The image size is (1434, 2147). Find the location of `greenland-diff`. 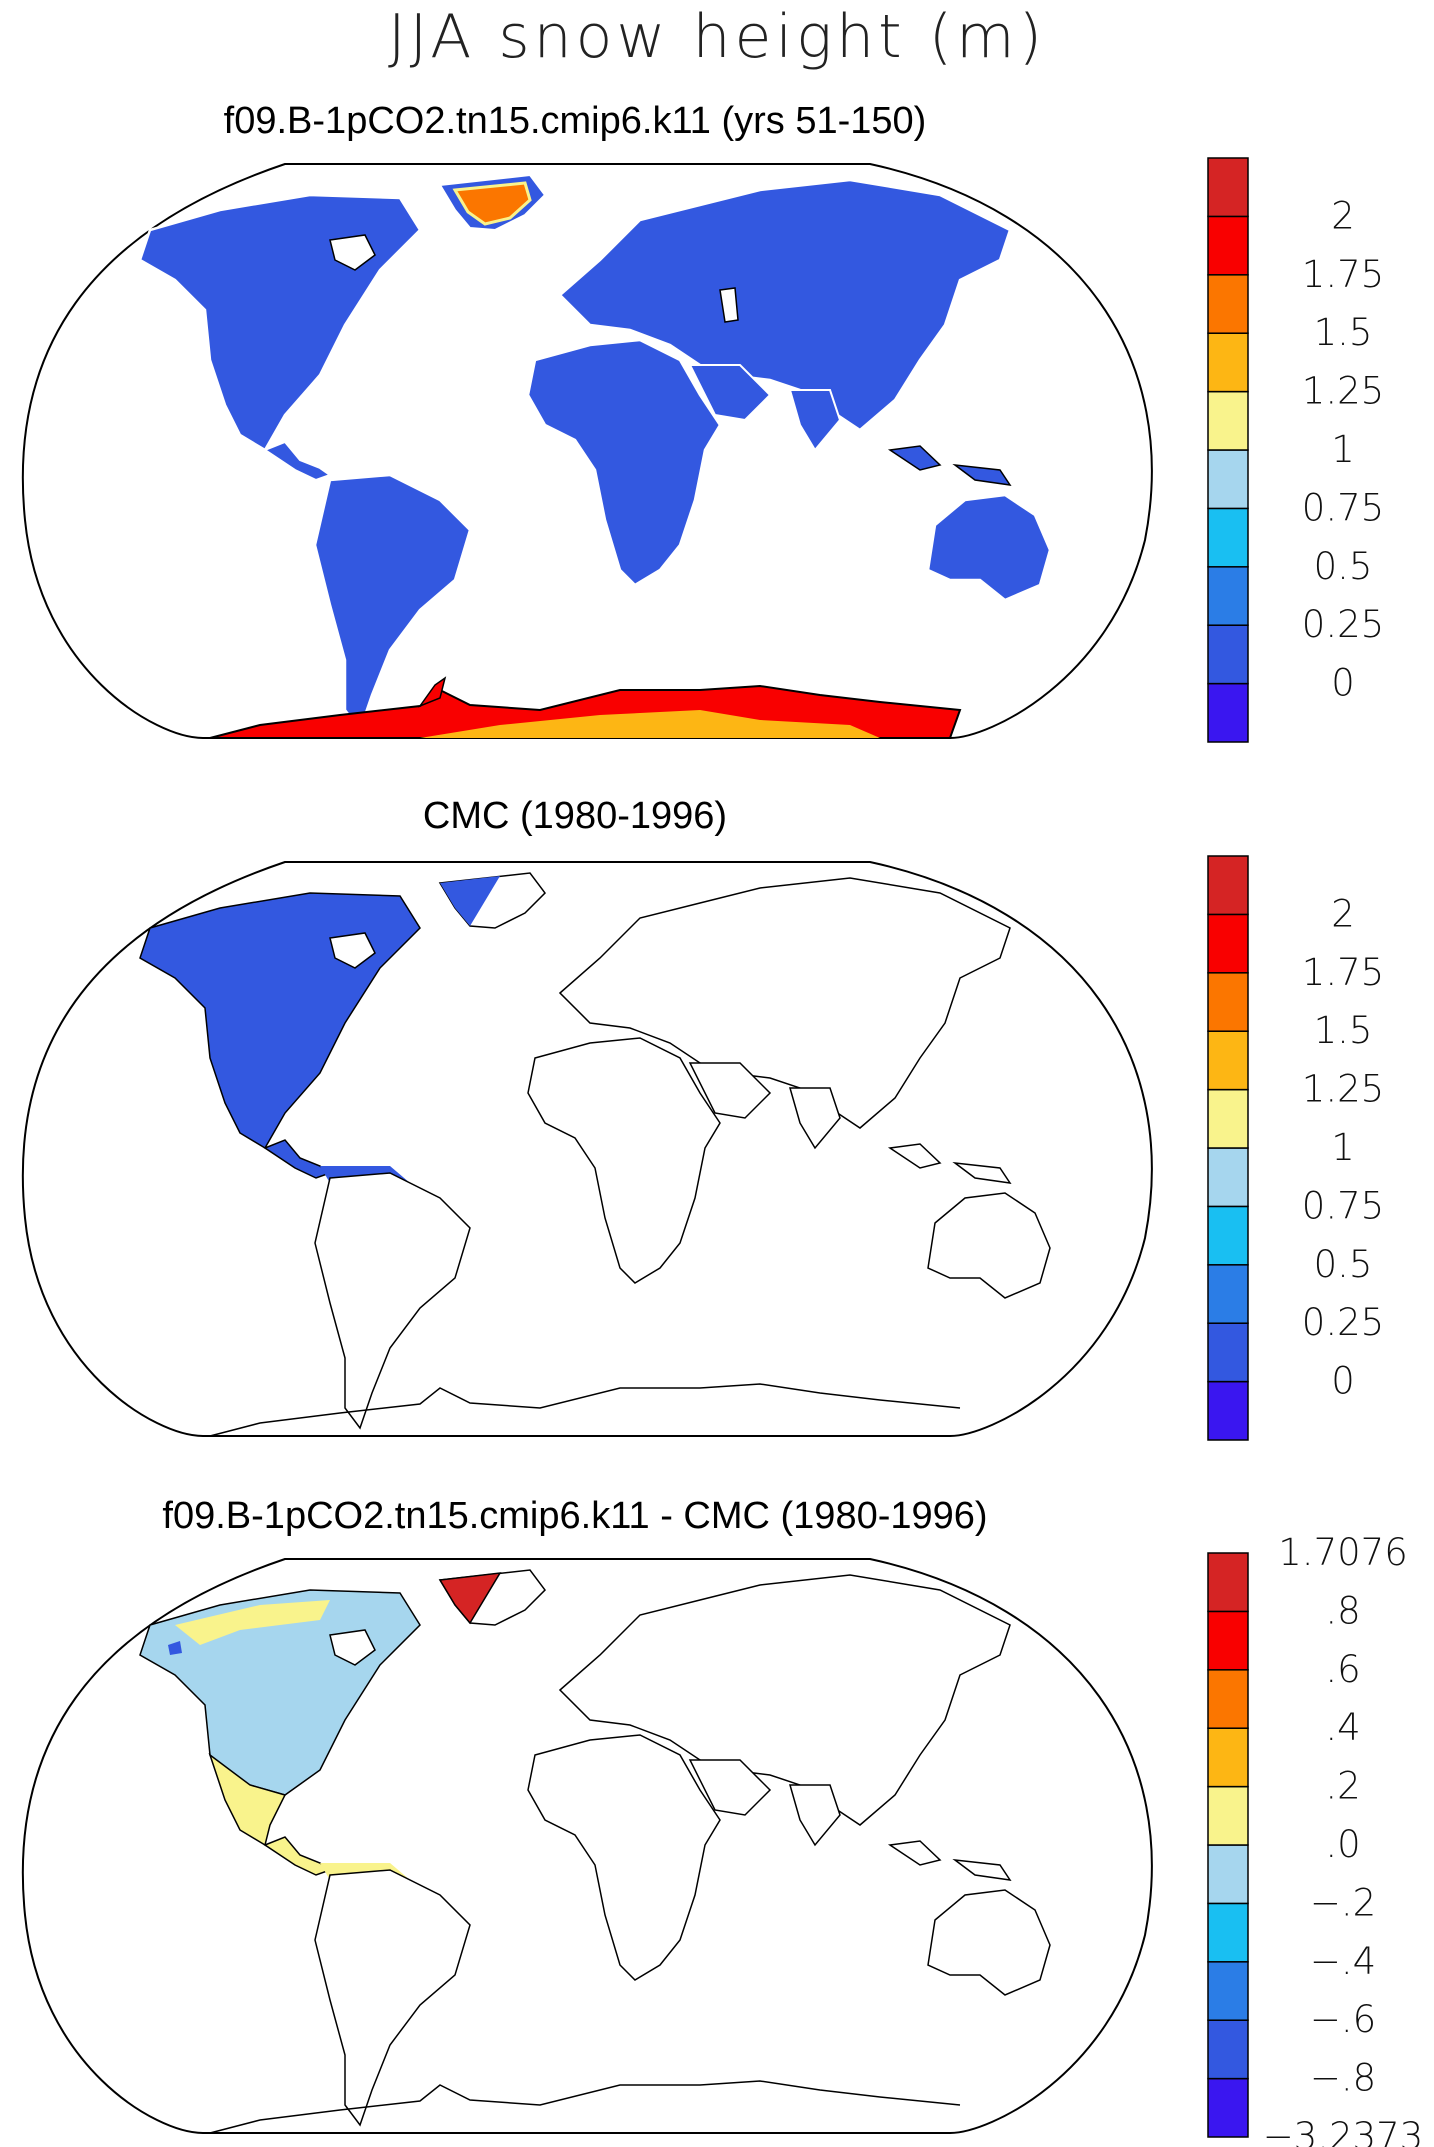

greenland-diff is located at coordinates (470, 1598).